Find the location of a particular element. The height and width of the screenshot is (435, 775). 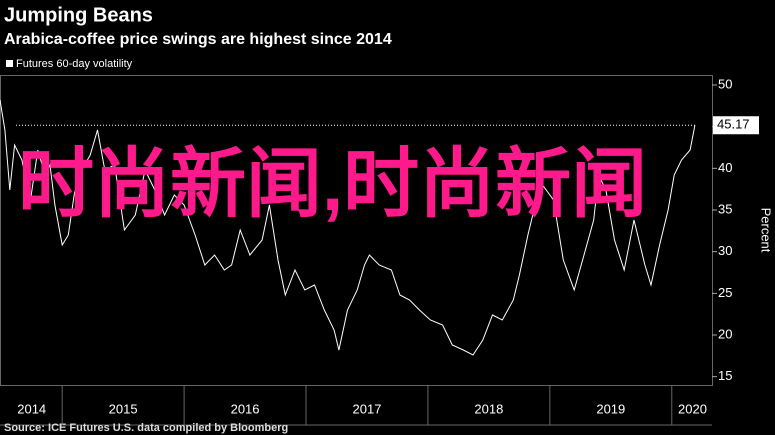

last-value-box is located at coordinates (736, 125).